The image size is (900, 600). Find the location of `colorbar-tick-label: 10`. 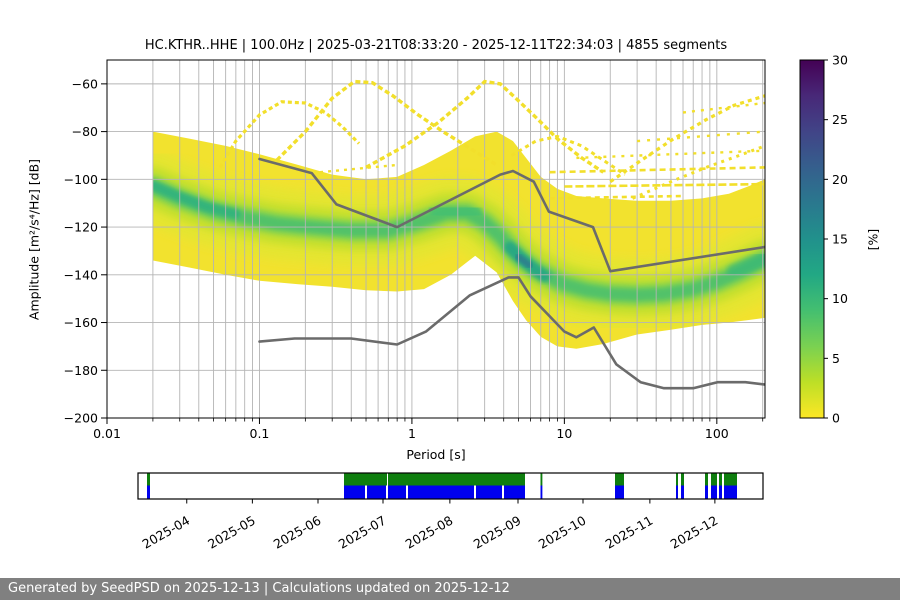

colorbar-tick-label: 10 is located at coordinates (840, 298).